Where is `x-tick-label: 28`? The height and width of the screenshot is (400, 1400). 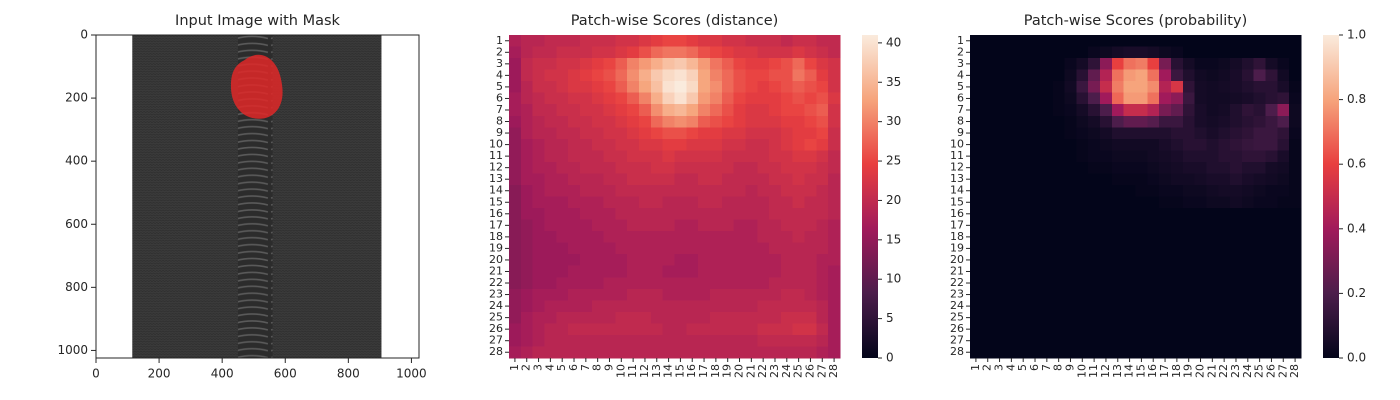
x-tick-label: 28 is located at coordinates (1294, 371).